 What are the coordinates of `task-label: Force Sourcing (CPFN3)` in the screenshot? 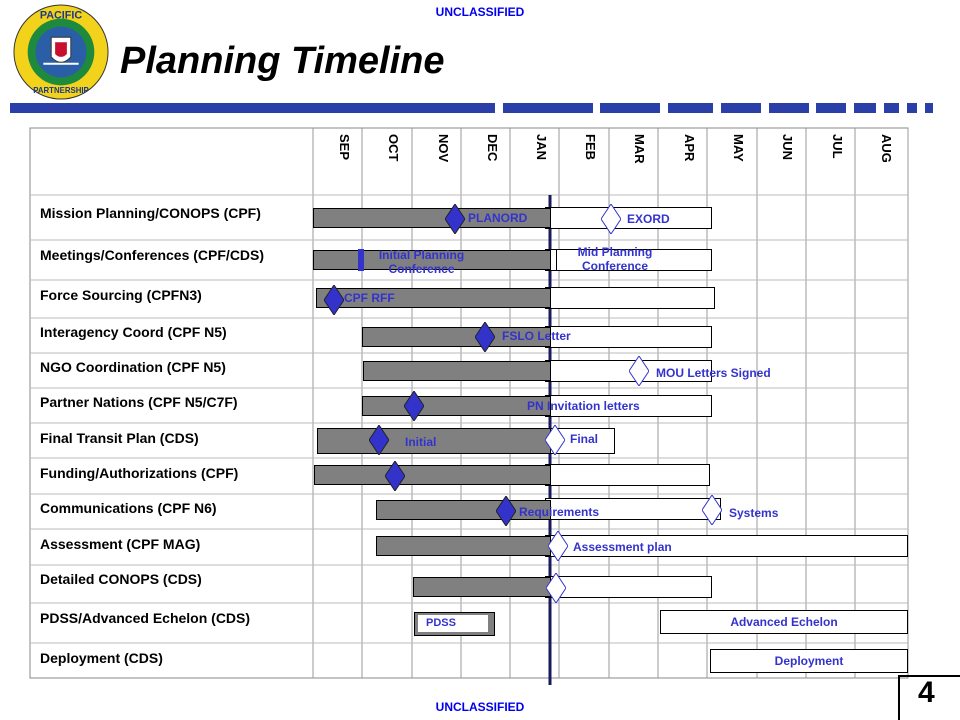 It's located at (121, 295).